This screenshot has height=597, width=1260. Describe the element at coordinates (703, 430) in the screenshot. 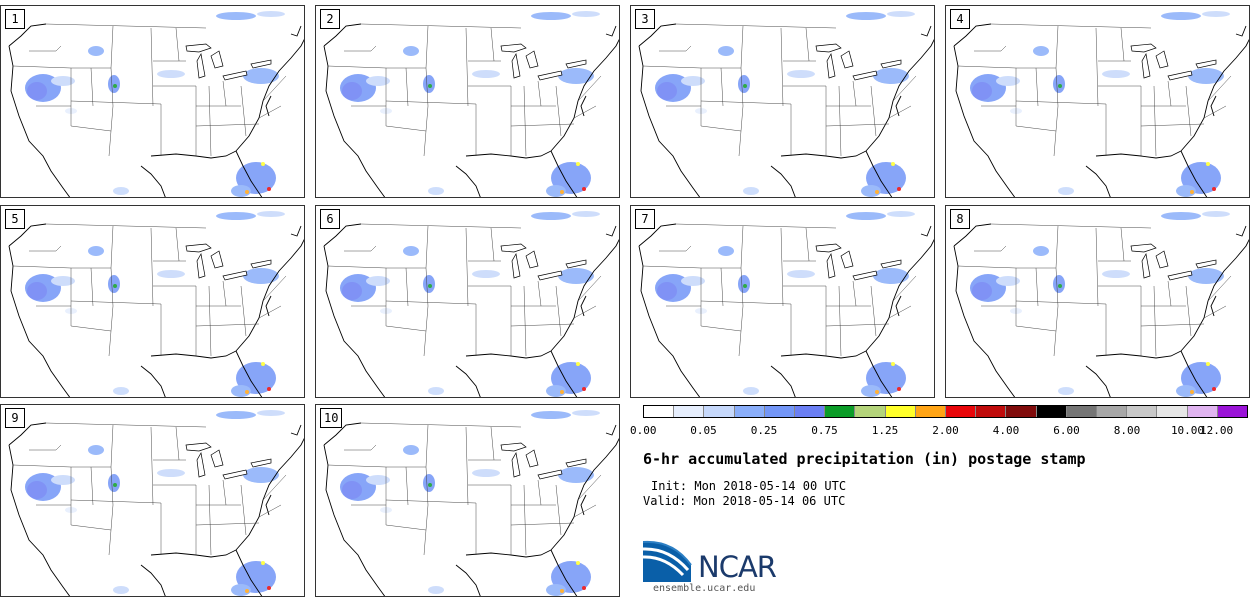

I see `colorbar-tick-label: 0.05` at that location.